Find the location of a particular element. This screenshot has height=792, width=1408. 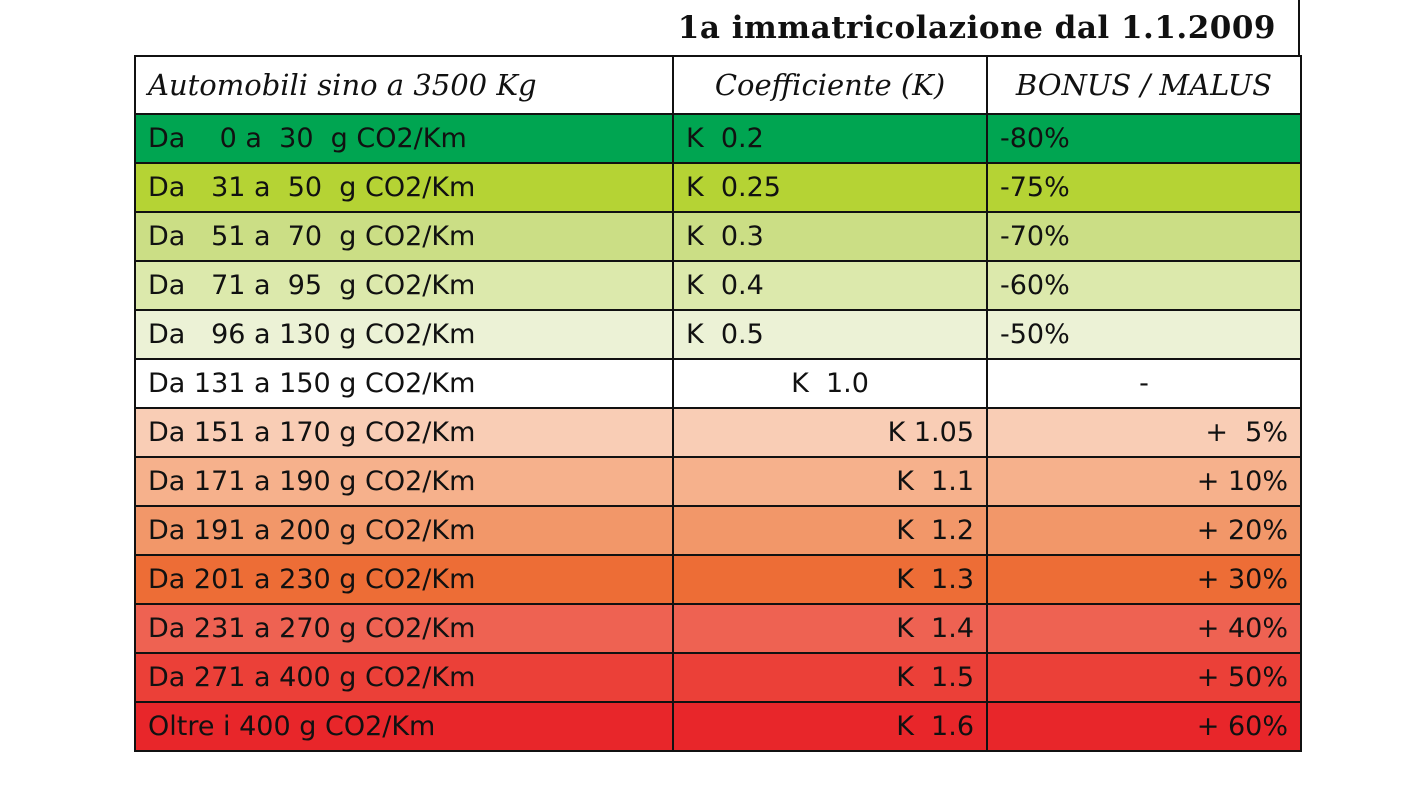

table-row: Da 96 a 130 g CO2/Km K 0.5 -50% is located at coordinates (718, 334).